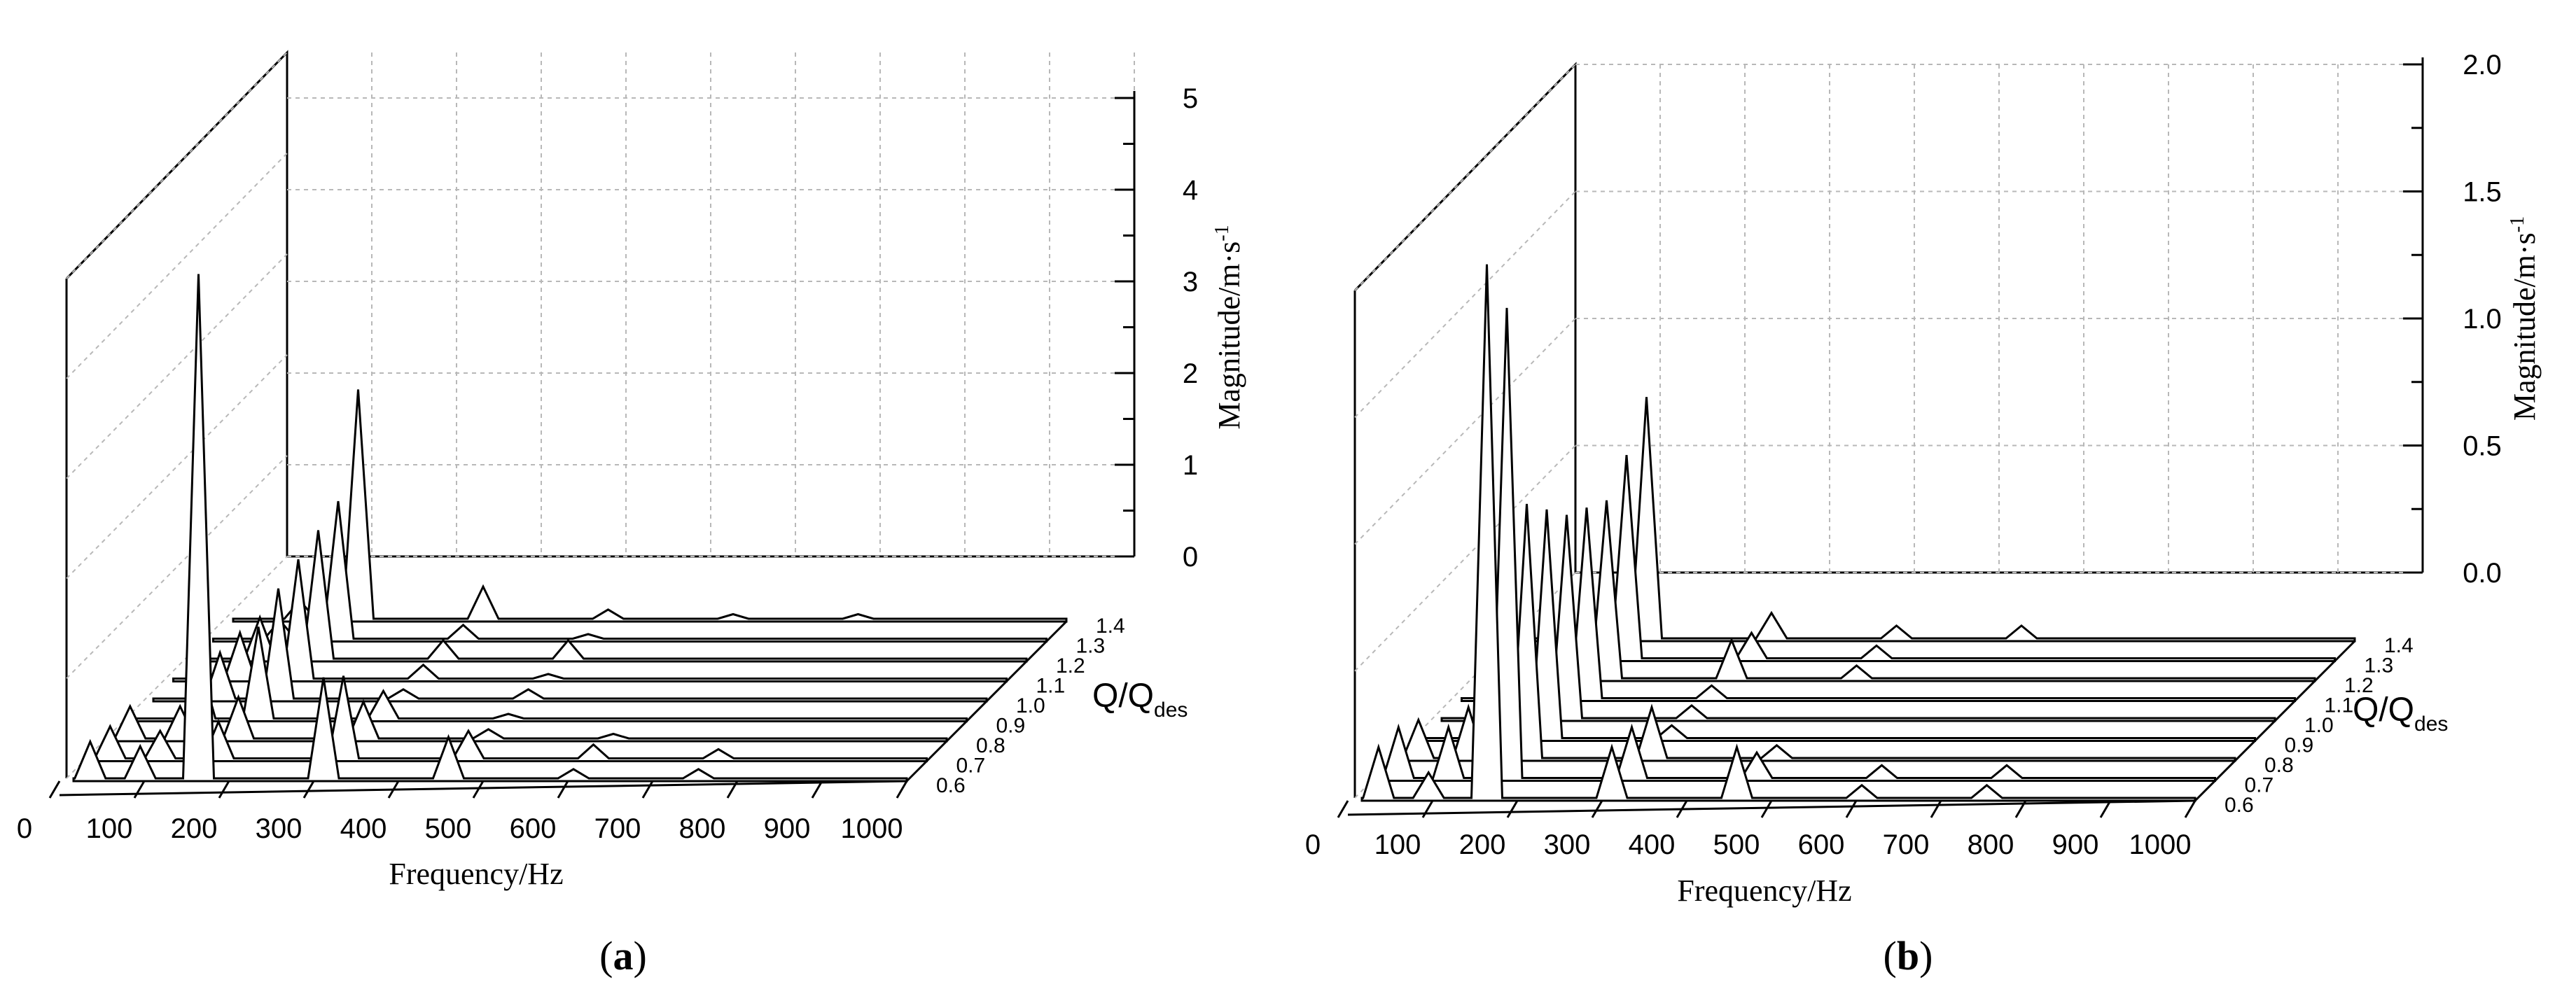 The width and height of the screenshot is (2576, 1003). I want to click on spectrum-1.0, so click(570, 645).